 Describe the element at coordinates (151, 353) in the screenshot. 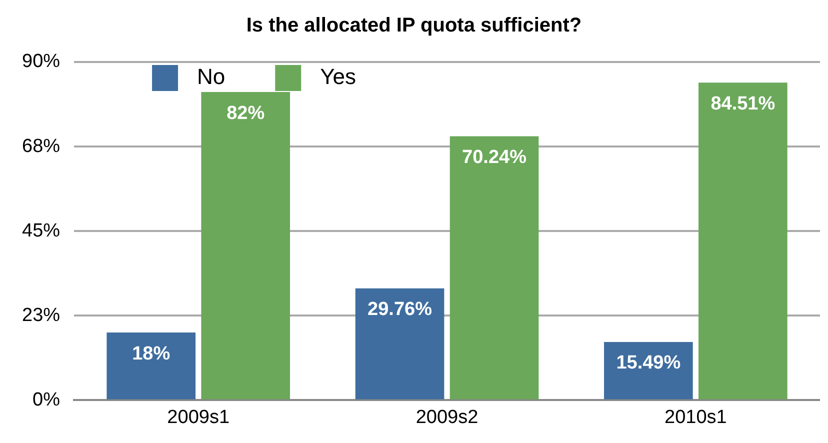

I see `data-label: 18%` at that location.